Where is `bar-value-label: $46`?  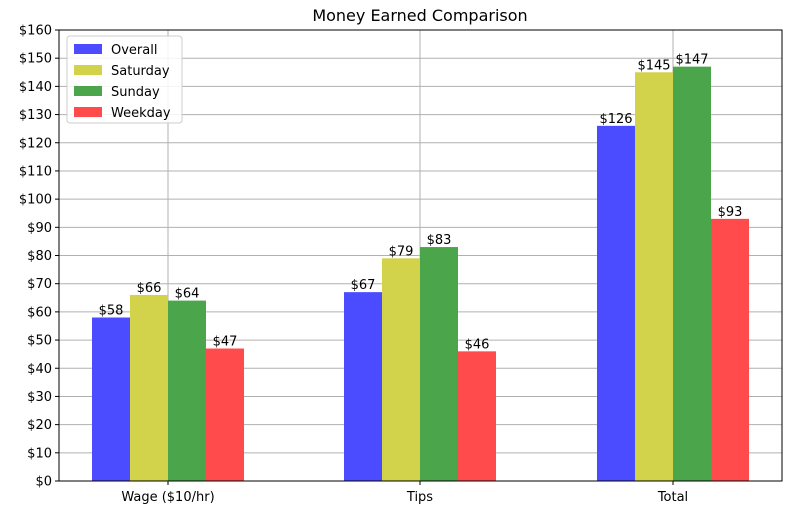
bar-value-label: $46 is located at coordinates (477, 344).